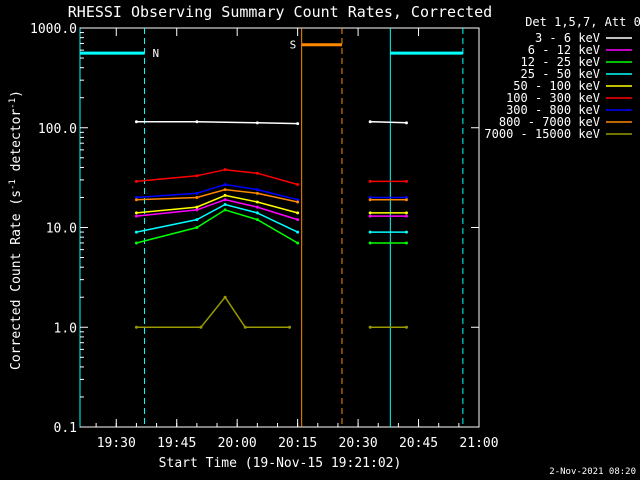 This screenshot has width=640, height=480. What do you see at coordinates (567, 38) in the screenshot?
I see `legend-label: 3 - 6 keV` at bounding box center [567, 38].